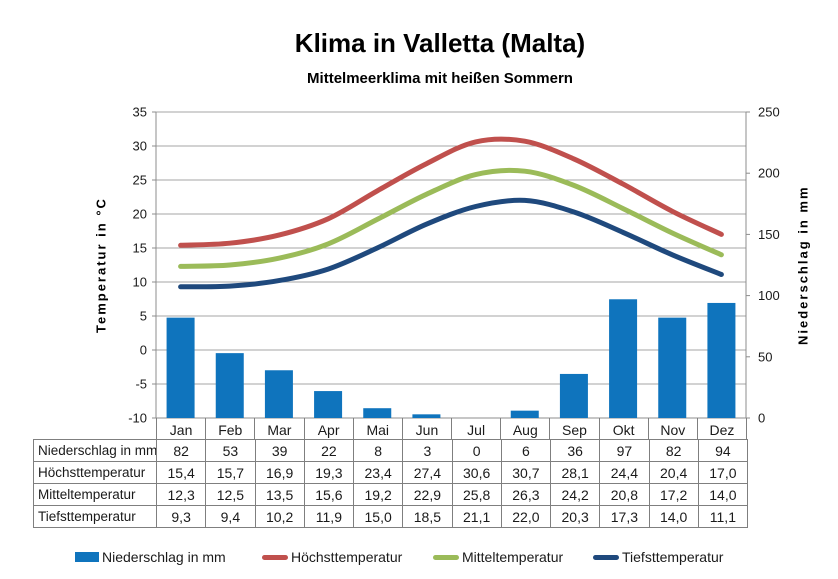 The width and height of the screenshot is (838, 579). Describe the element at coordinates (476, 494) in the screenshot. I see `table-cell: 25,8` at that location.